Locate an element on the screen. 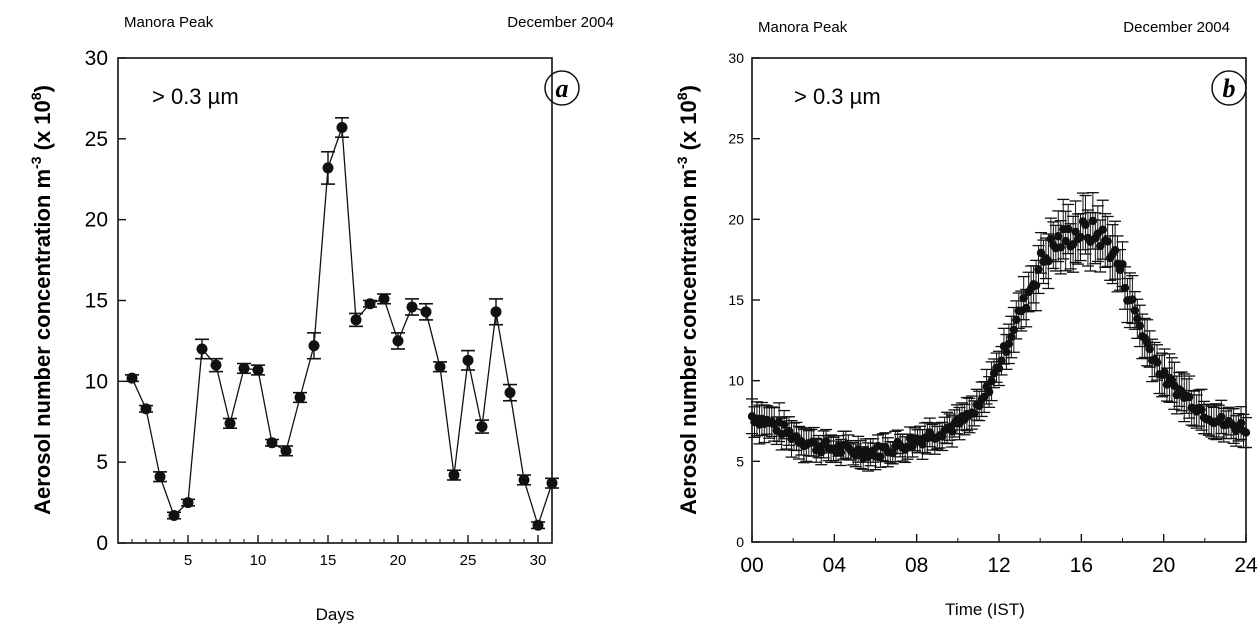  panel-b-header-right: December 2004 is located at coordinates (1176, 27).